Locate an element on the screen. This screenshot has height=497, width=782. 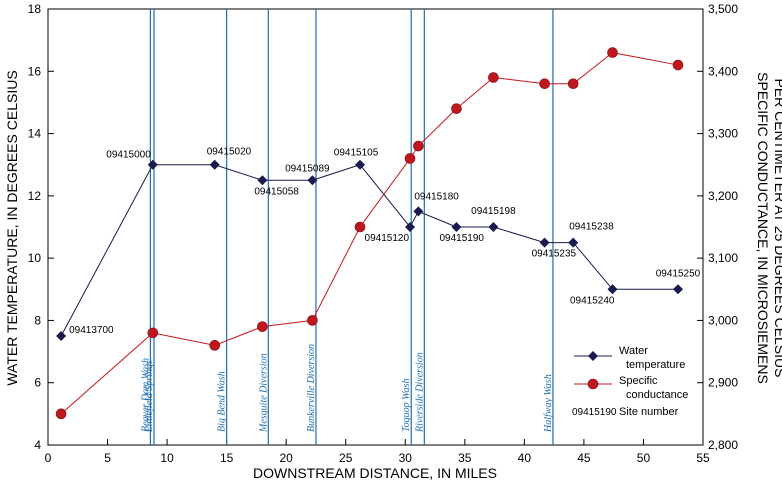
site-label: 09415089 is located at coordinates (307, 168).